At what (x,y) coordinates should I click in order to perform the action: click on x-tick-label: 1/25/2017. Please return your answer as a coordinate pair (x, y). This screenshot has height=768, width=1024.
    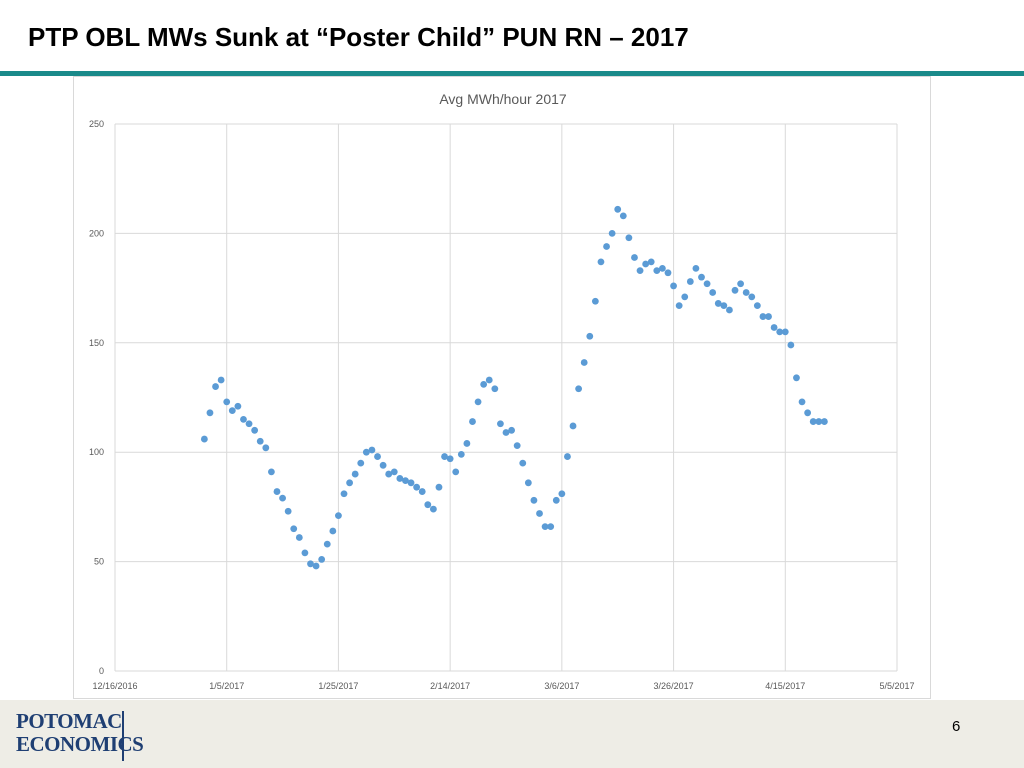
    Looking at the image, I should click on (338, 686).